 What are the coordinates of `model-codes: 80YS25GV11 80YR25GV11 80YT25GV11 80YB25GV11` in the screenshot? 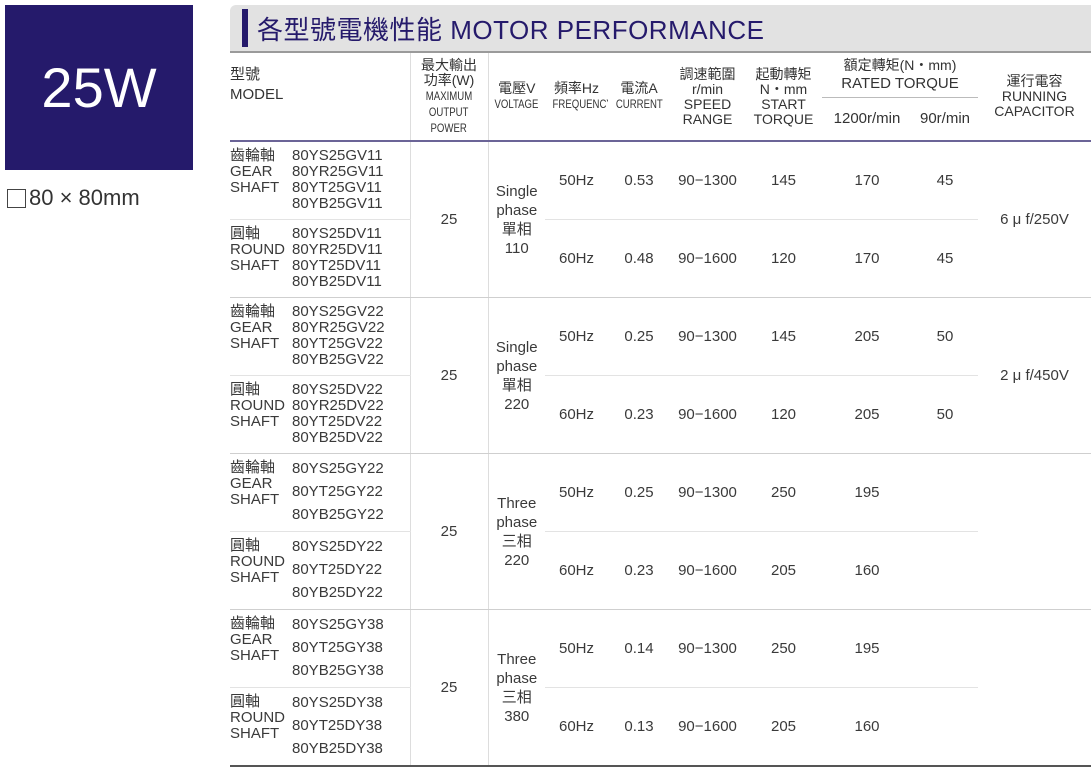 It's located at (337, 180).